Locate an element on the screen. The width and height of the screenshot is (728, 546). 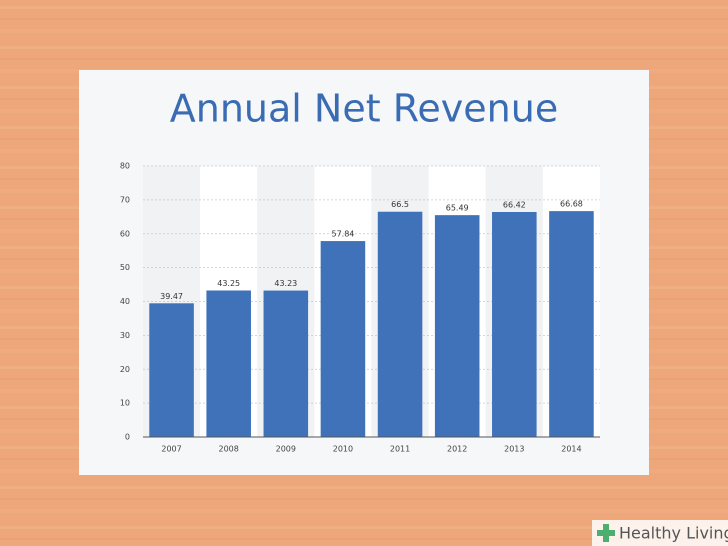
value-label: 43.23 is located at coordinates (285, 283).